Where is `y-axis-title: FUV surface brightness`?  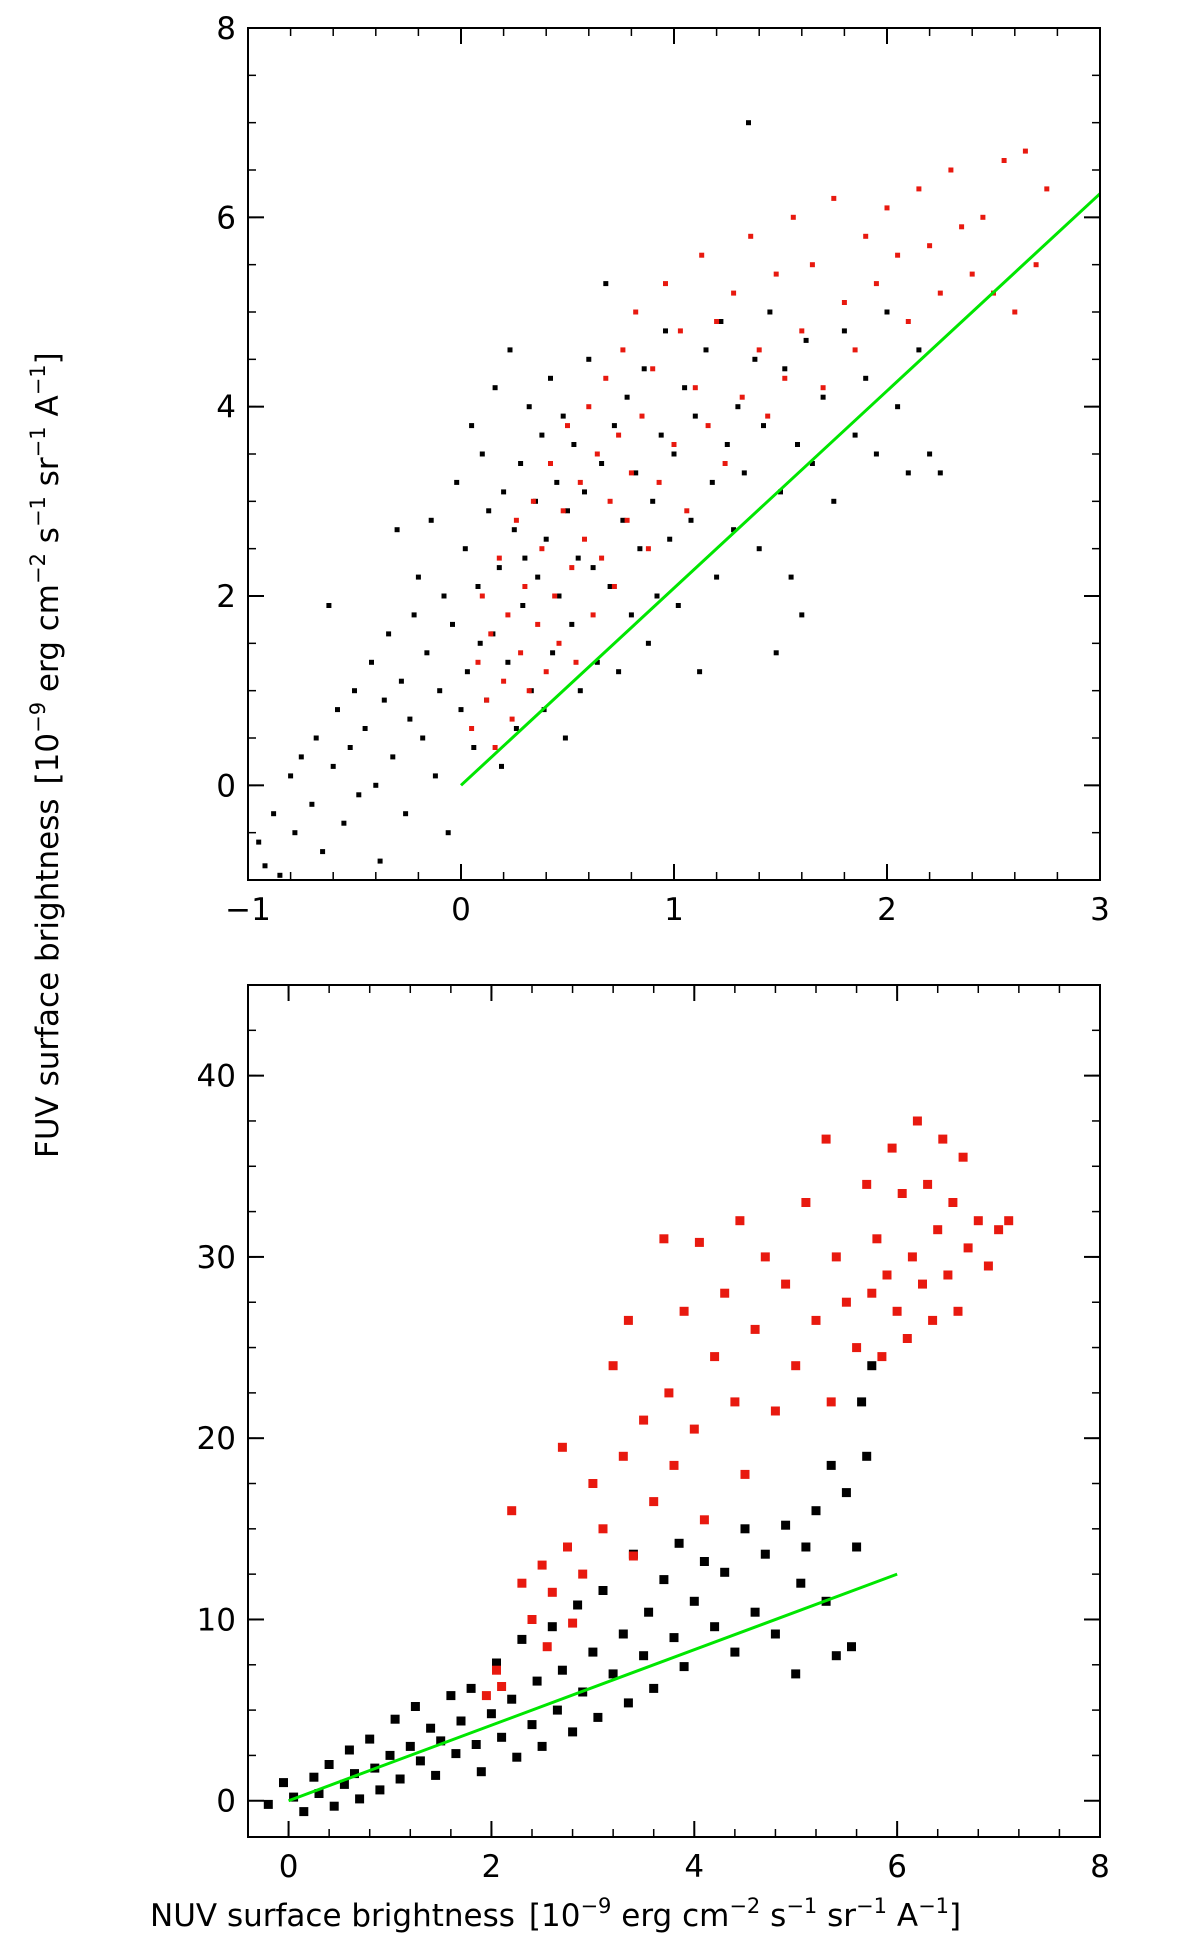
y-axis-title: FUV surface brightness is located at coordinates (48, 978).